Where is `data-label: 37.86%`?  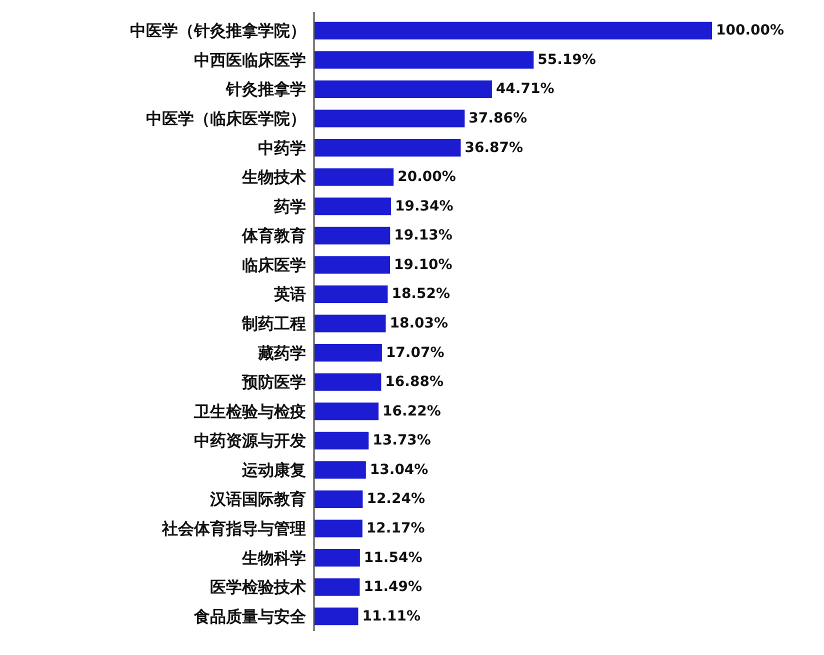 data-label: 37.86% is located at coordinates (497, 118).